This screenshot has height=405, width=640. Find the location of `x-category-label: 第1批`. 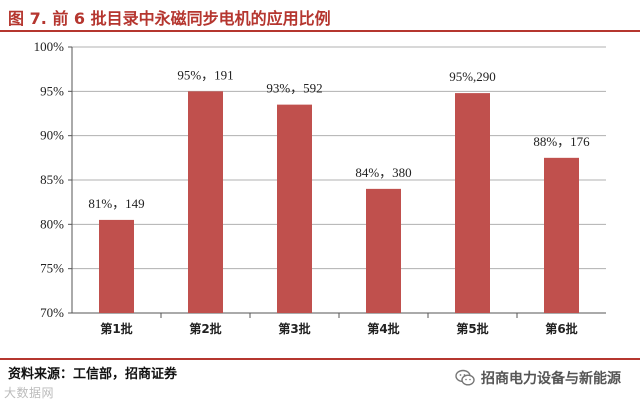

x-category-label: 第1批 is located at coordinates (116, 328).